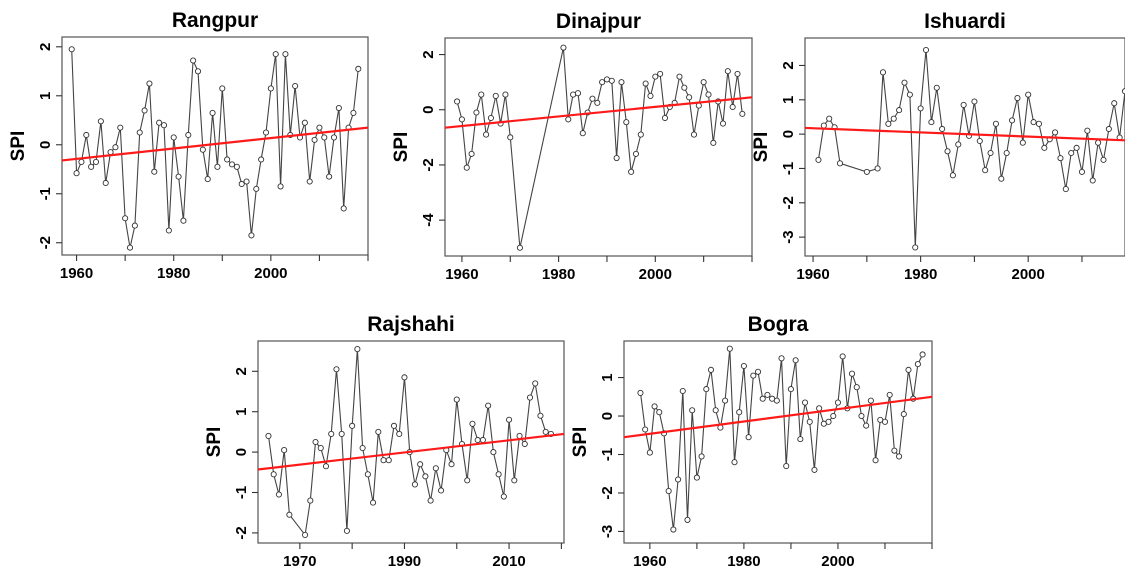  I want to click on ishuardi-ytick-label: 2, so click(788, 65).